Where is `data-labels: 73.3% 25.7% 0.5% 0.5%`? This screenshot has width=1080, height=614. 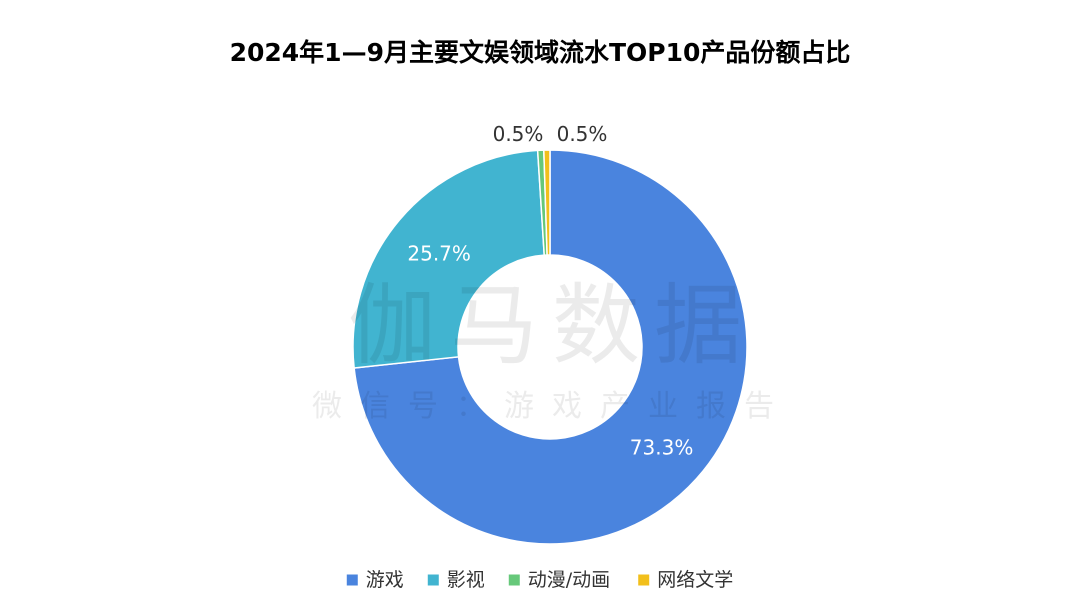 data-labels: 73.3% 25.7% 0.5% 0.5% is located at coordinates (550, 290).